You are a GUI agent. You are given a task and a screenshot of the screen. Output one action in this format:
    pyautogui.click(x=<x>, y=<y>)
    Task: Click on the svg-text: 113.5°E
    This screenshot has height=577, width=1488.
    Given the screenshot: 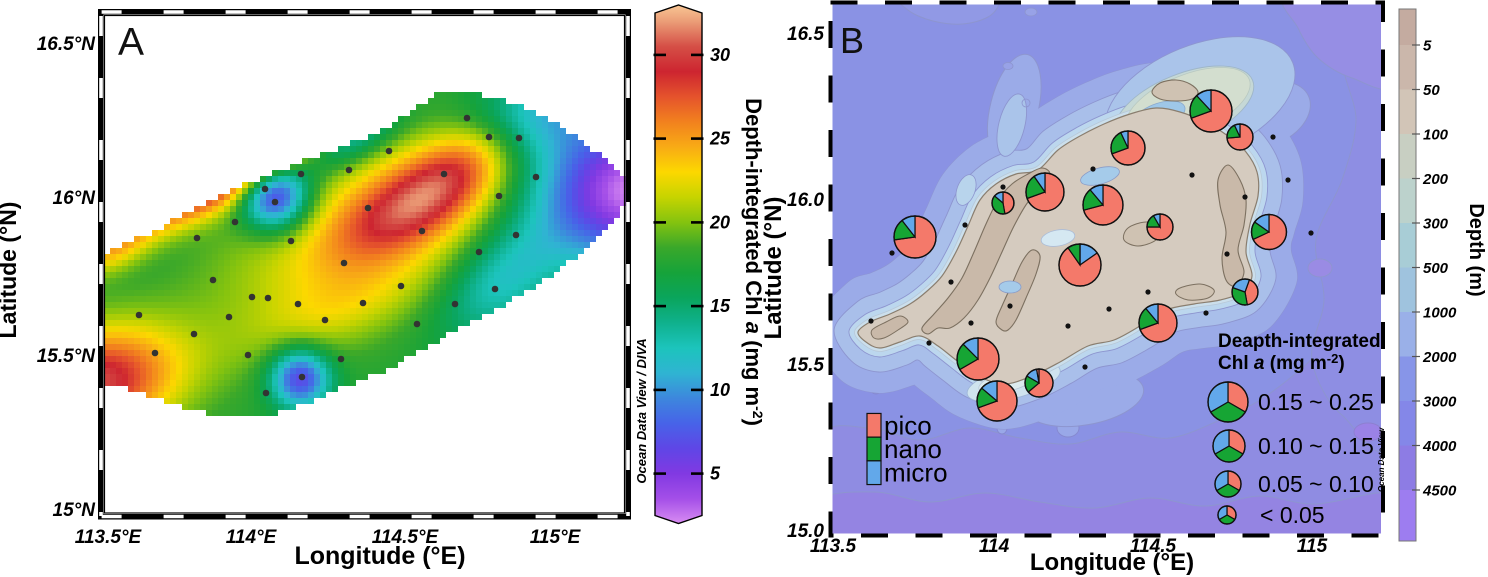 What is the action you would take?
    pyautogui.click(x=109, y=537)
    